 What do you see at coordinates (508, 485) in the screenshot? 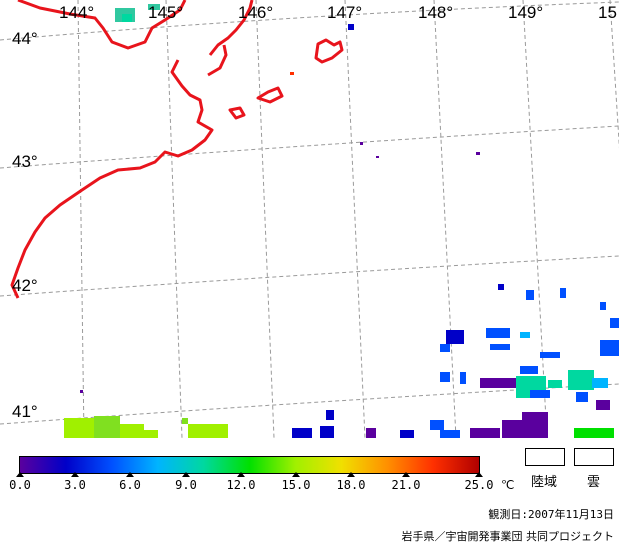
I see `unit-label: ℃` at bounding box center [508, 485].